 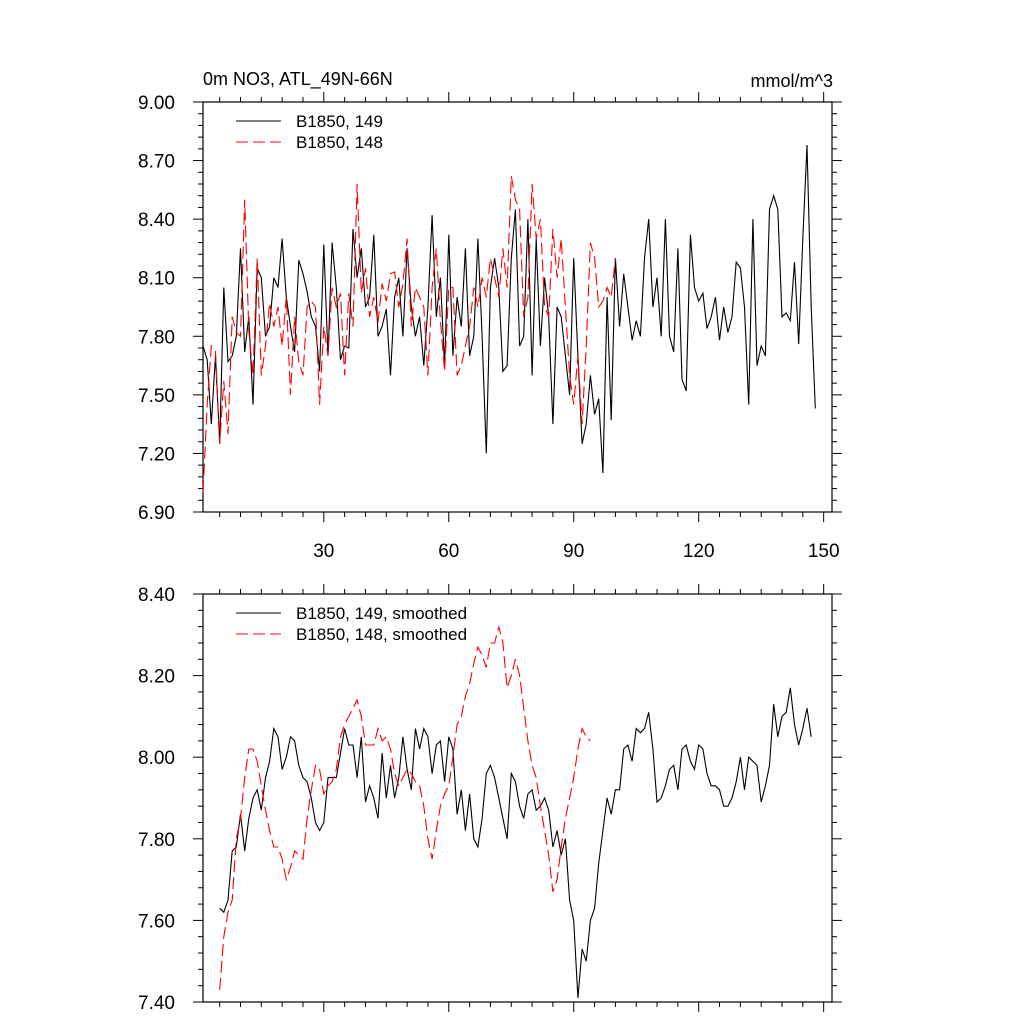 I want to click on x-tick-label: 30, so click(x=323, y=551).